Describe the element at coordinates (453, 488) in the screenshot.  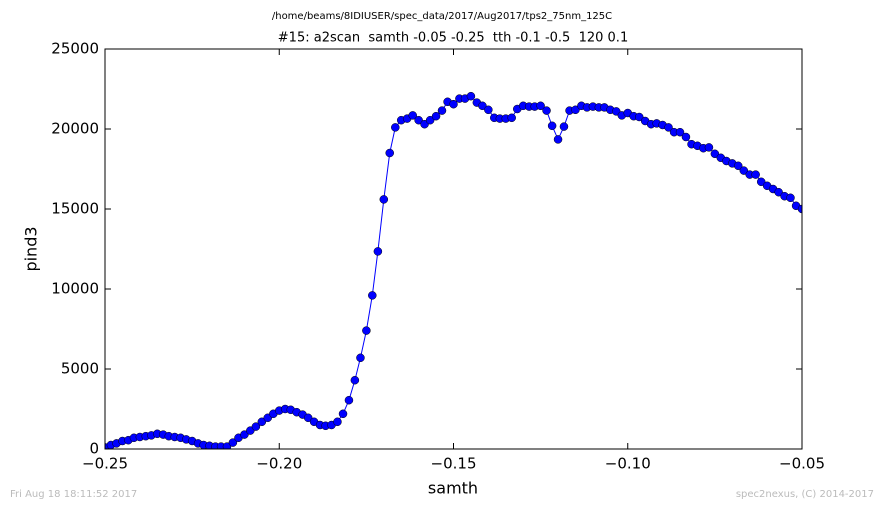
I see `x-axis-label: samth` at that location.